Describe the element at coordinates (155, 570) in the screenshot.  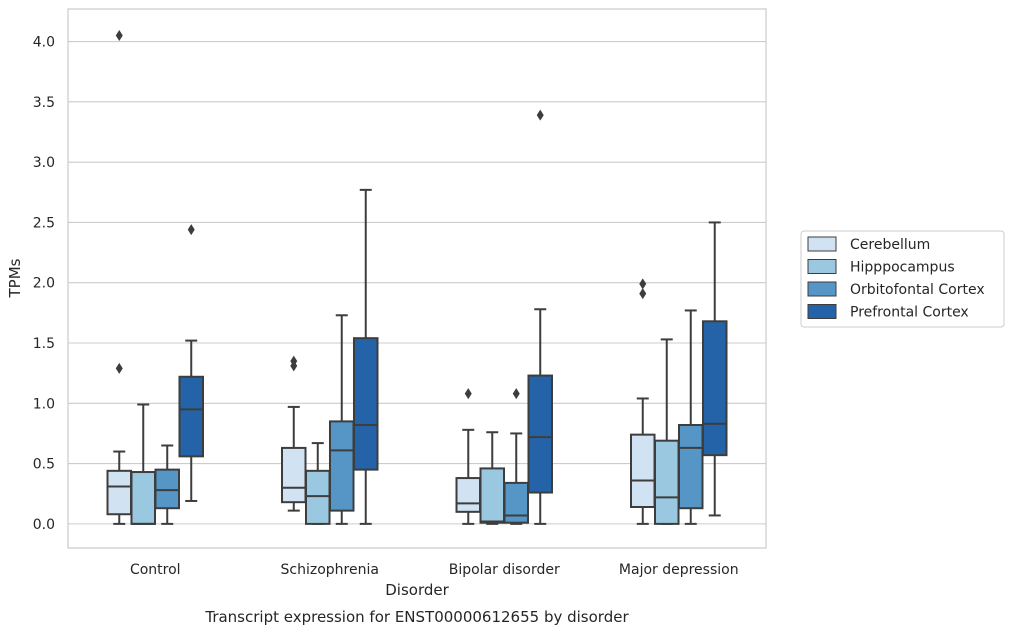
I see `x-tick-label: Control` at that location.